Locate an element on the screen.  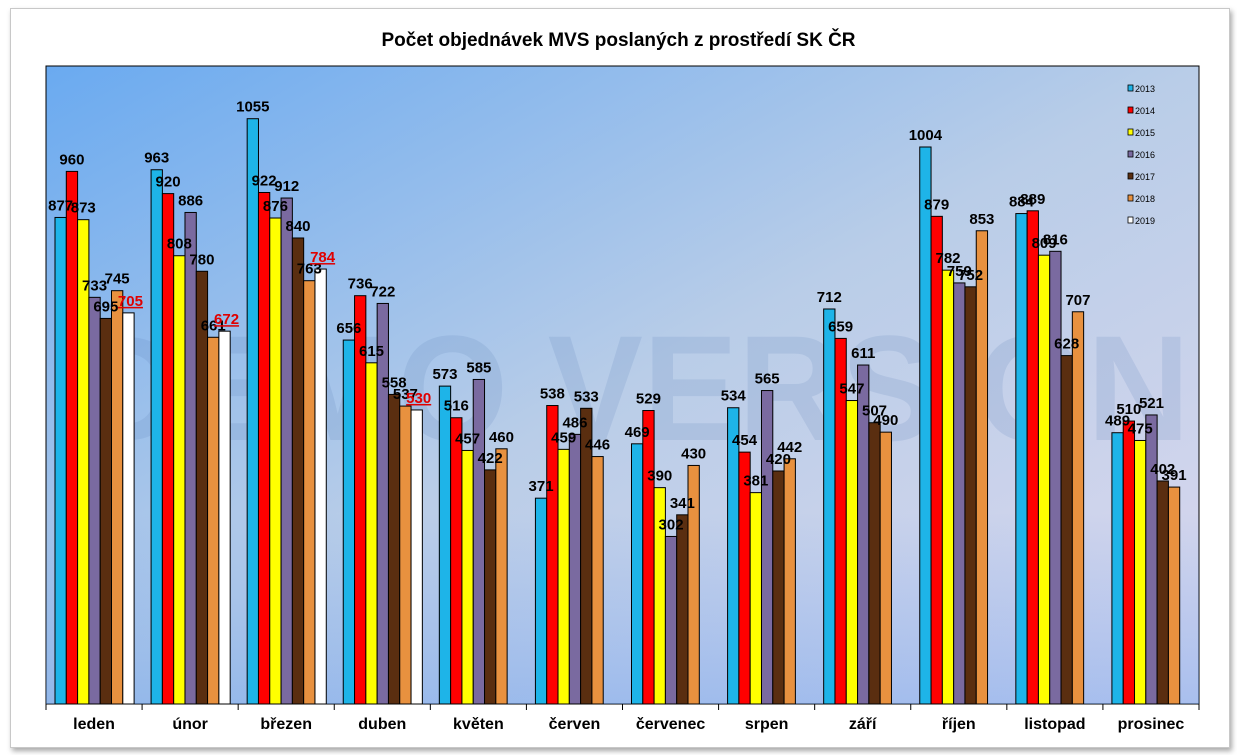
value-label-2014-2: 922 is located at coordinates (264, 180).